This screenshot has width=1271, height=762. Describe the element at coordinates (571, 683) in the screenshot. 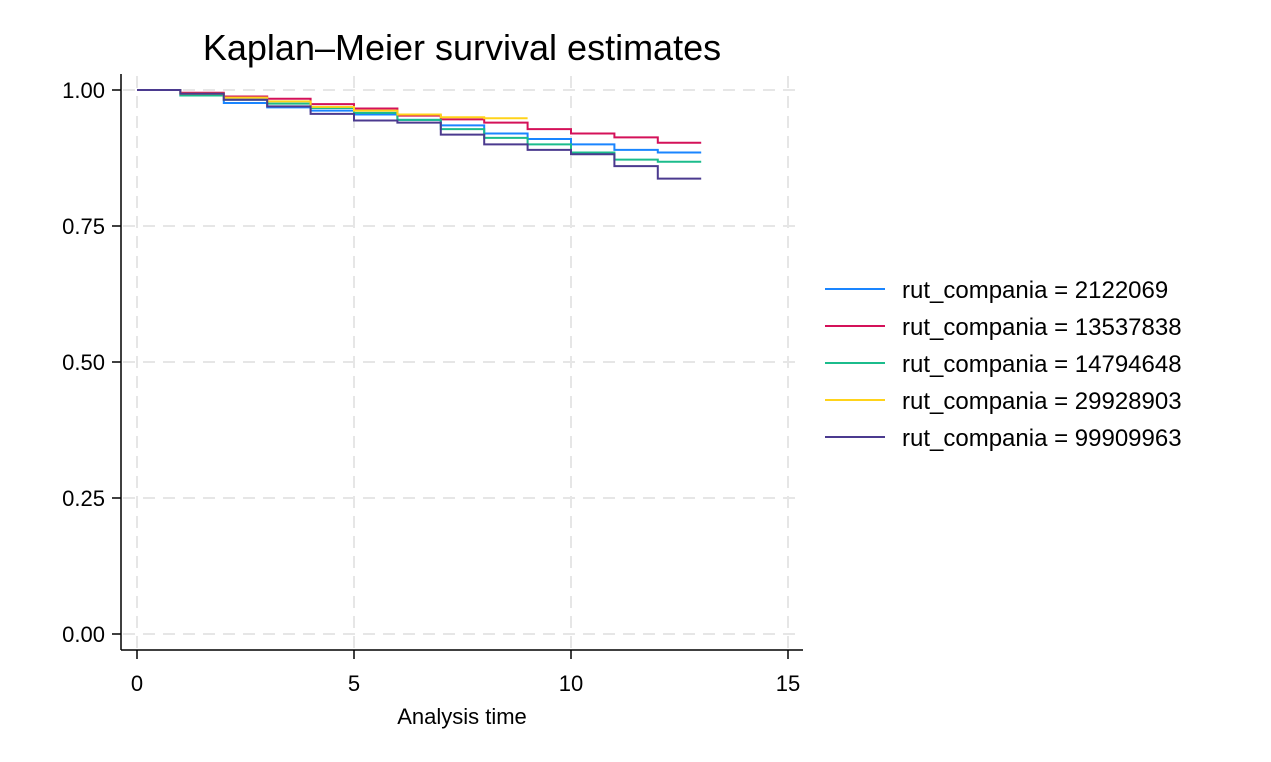

I see `x-tick-label: 10` at that location.